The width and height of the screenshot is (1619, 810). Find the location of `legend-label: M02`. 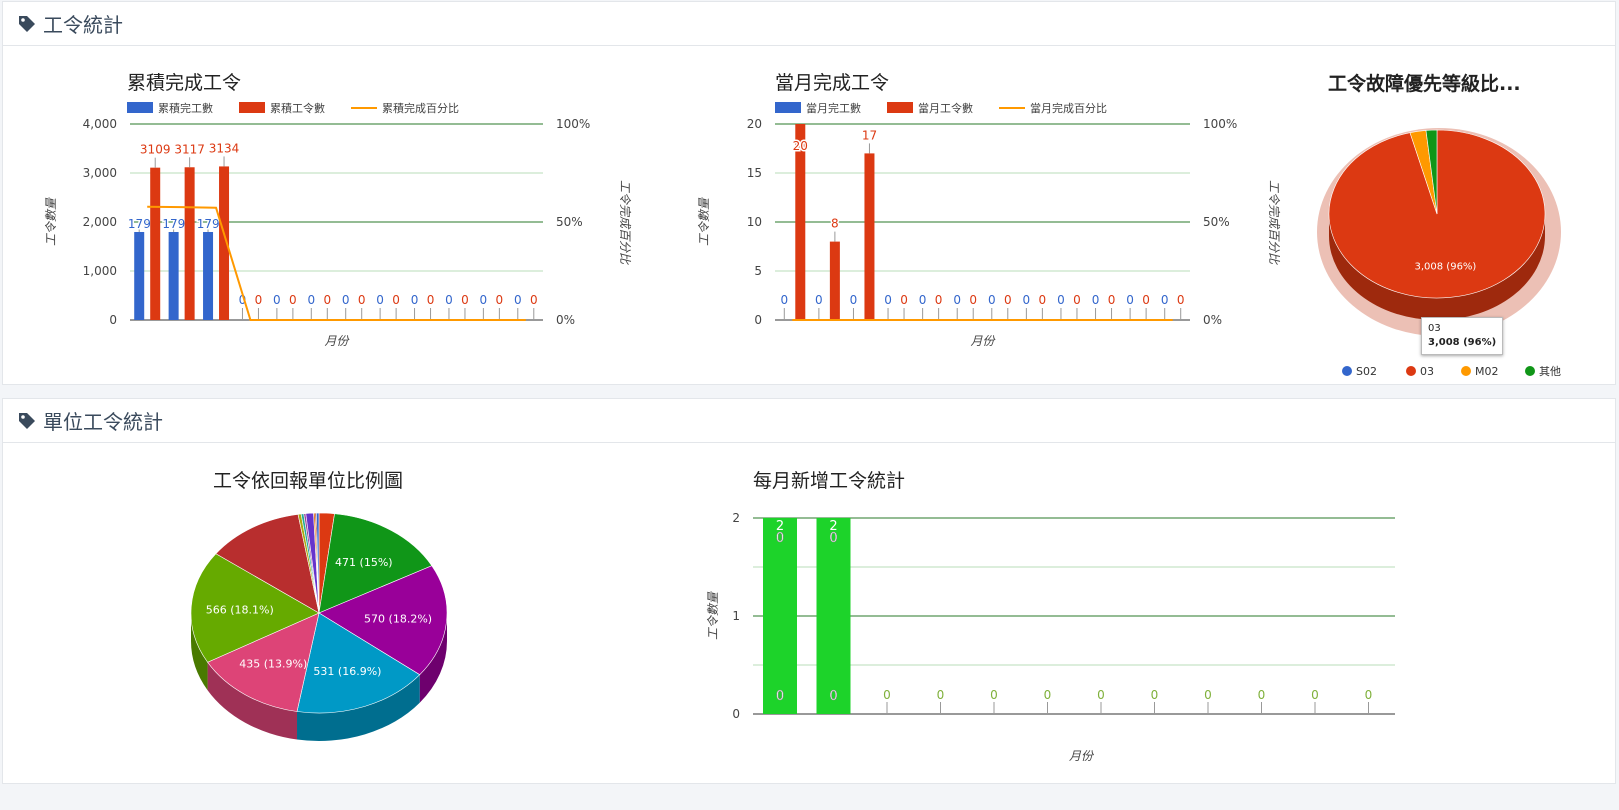

legend-label: M02 is located at coordinates (1487, 371).